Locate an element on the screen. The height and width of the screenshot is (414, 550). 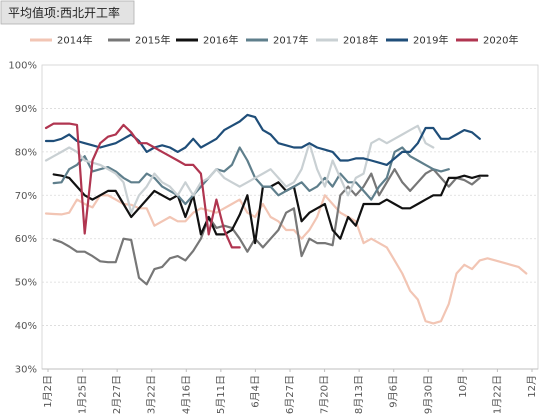
y-tick-label: 80% is located at coordinates (26, 152).